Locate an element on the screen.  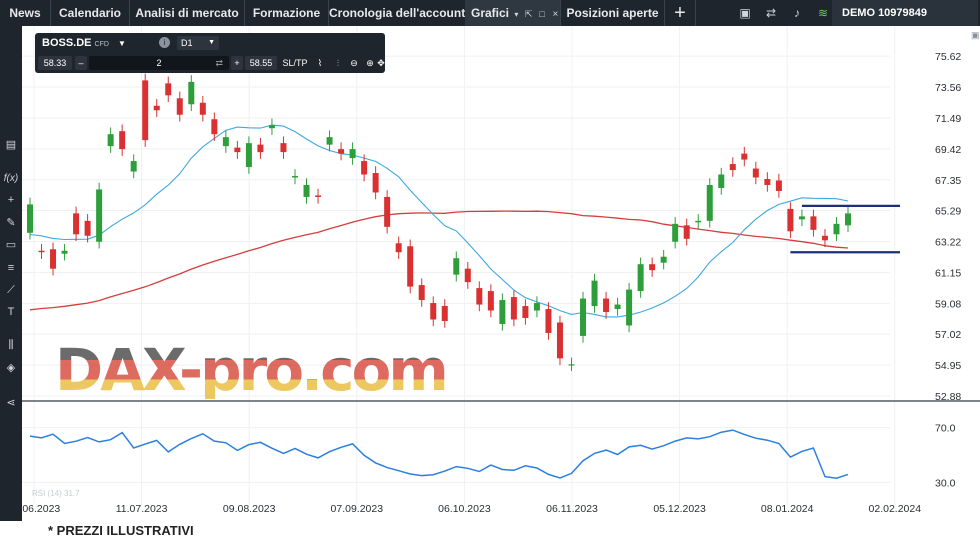
text-tool-icon: T is located at coordinates (11, 312).